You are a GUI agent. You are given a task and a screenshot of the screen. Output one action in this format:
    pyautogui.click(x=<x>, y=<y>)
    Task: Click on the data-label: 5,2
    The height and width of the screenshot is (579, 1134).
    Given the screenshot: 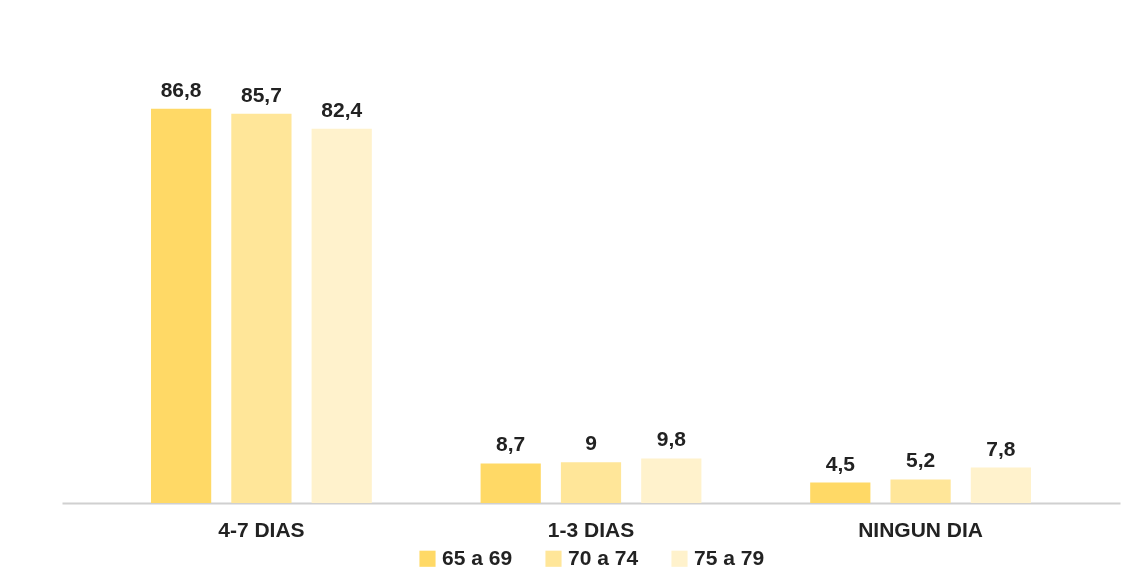 What is the action you would take?
    pyautogui.click(x=920, y=460)
    